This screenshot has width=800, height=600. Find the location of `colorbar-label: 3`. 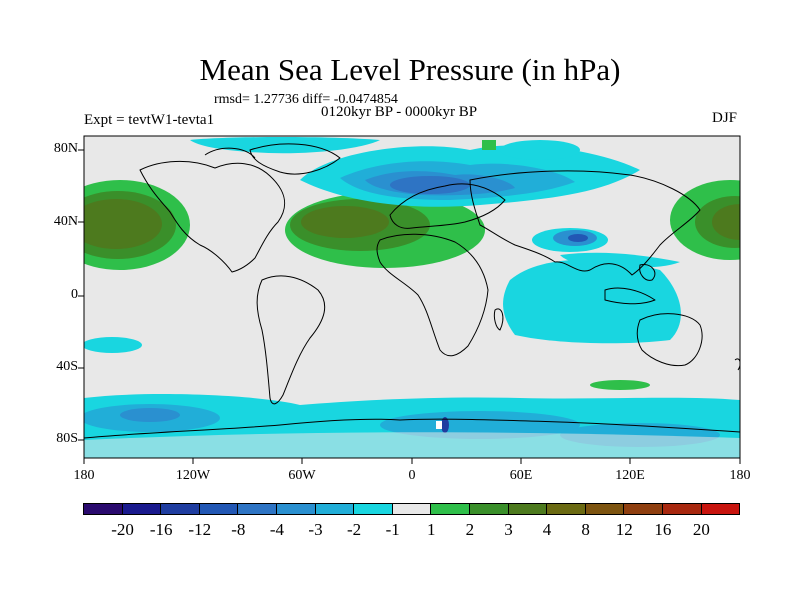

colorbar-label: 3 is located at coordinates (508, 529).